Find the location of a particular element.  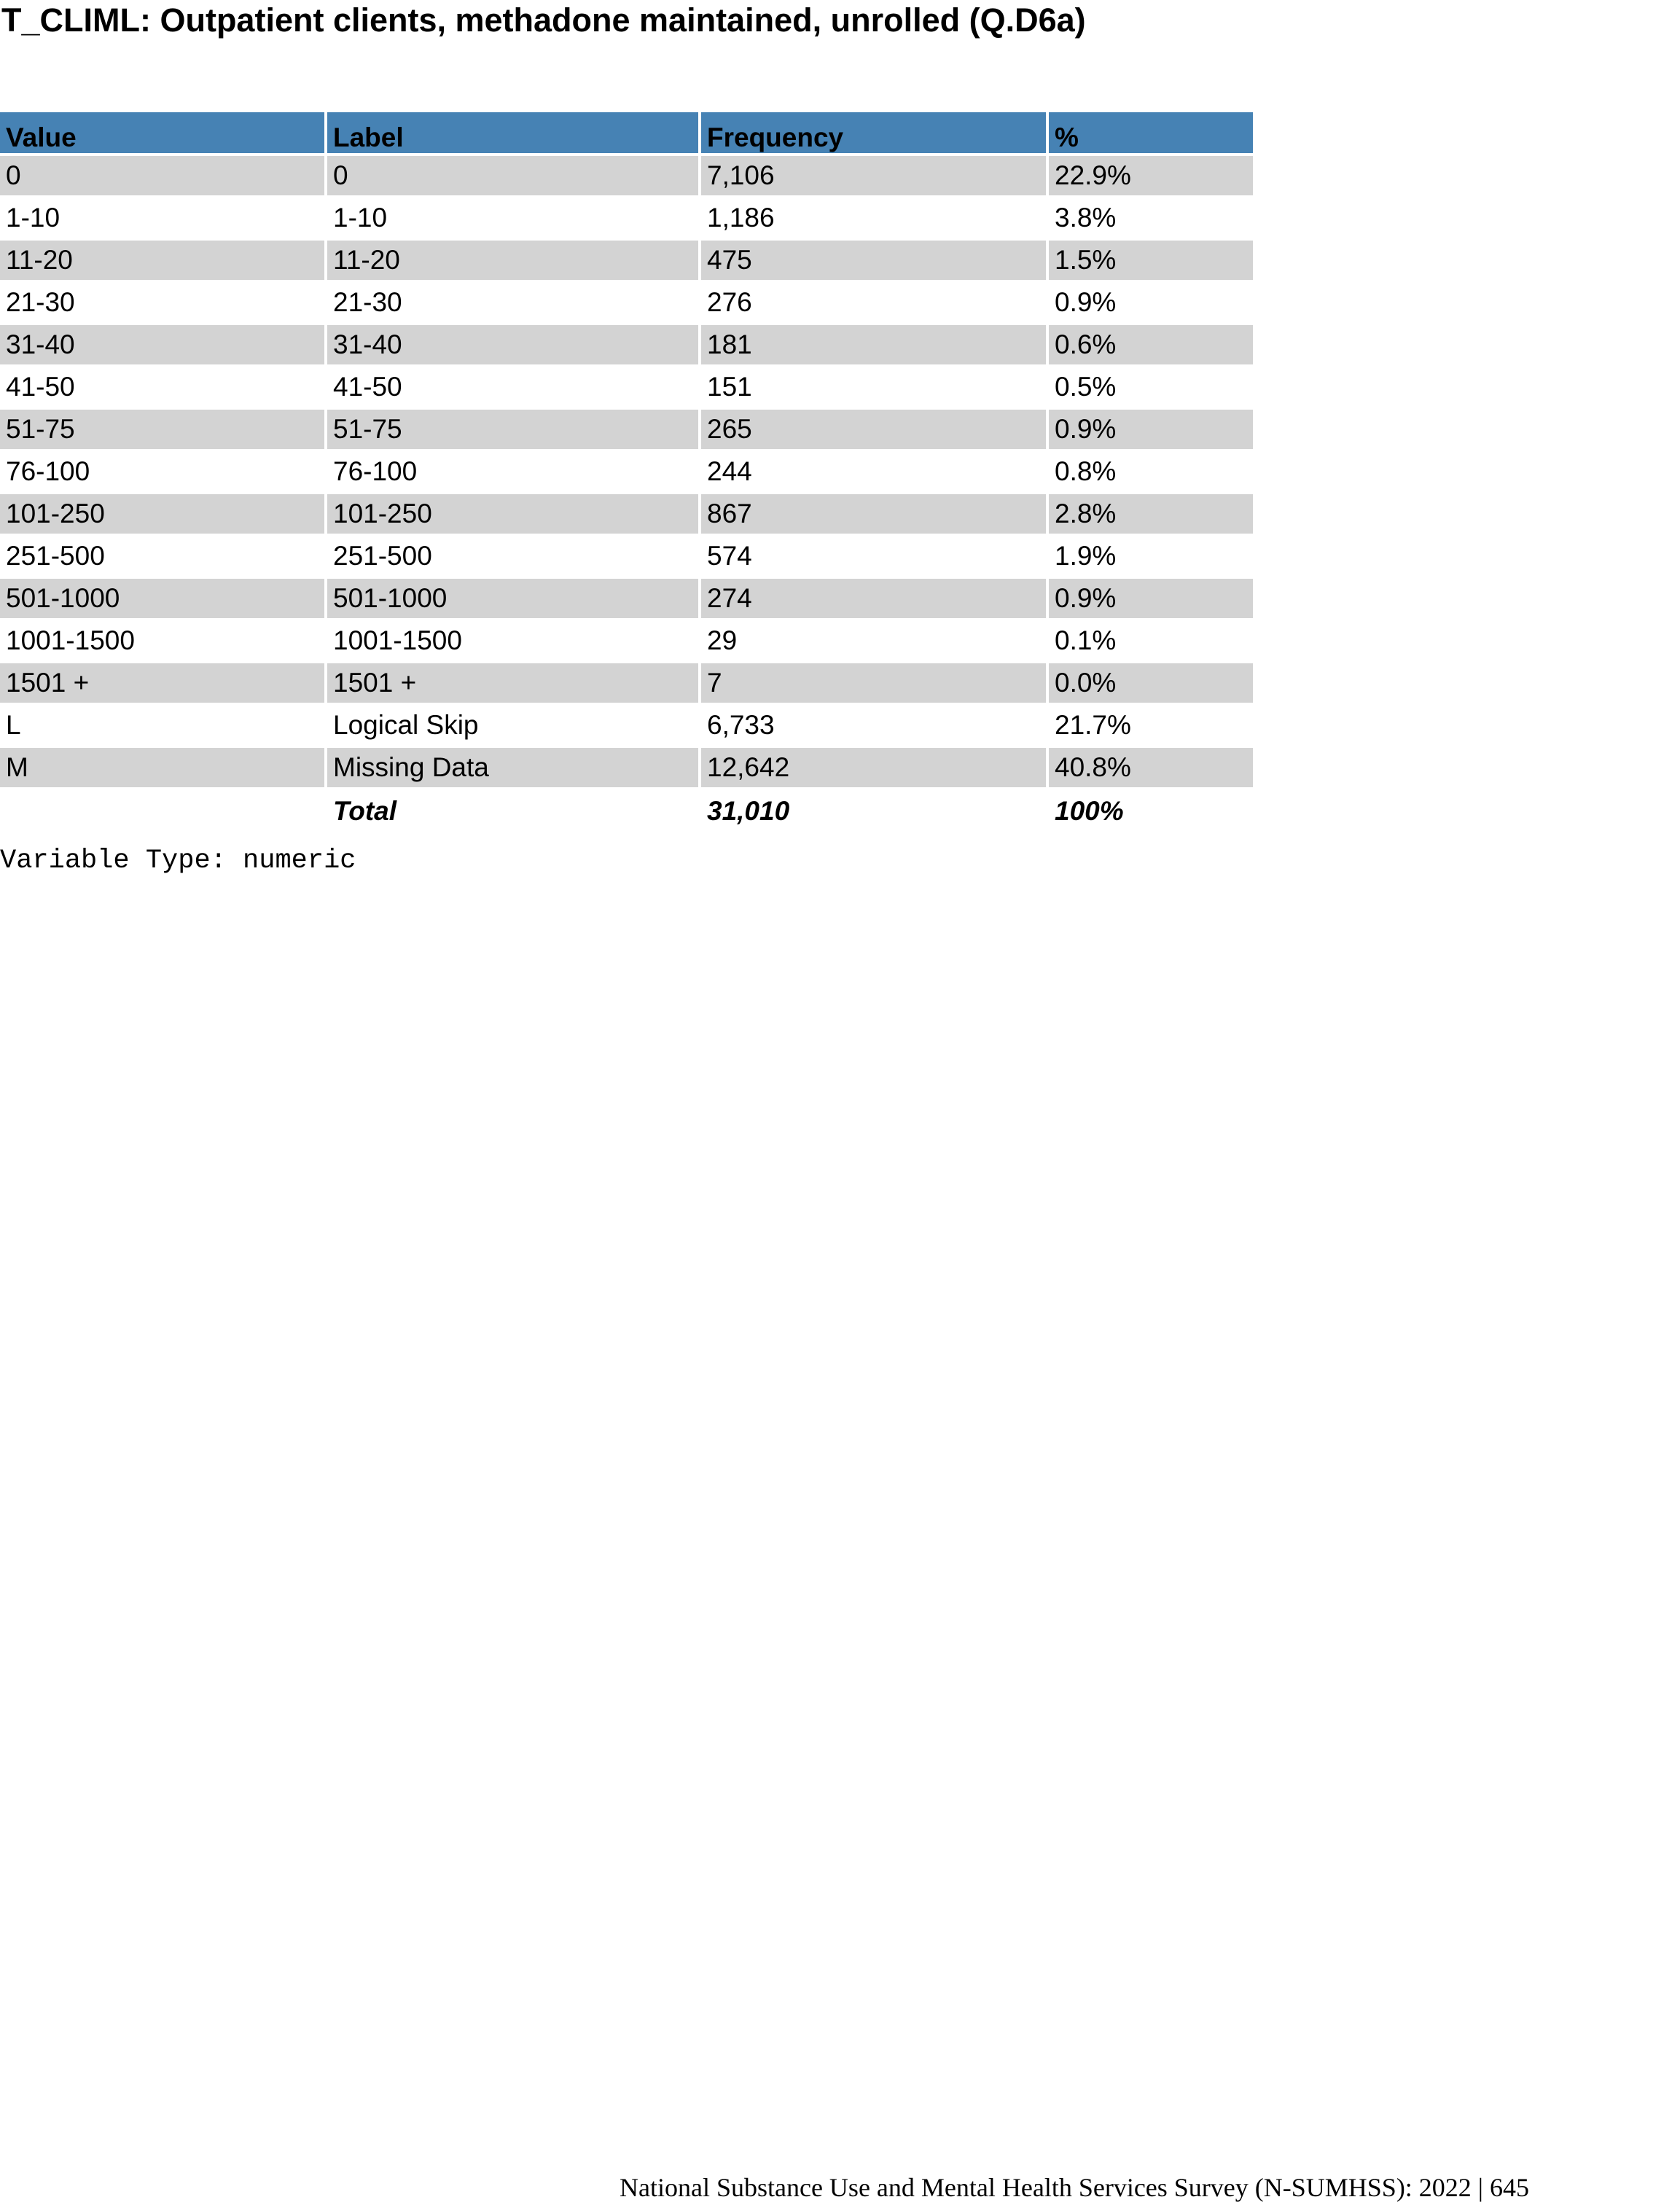

cell-value: 31-40 is located at coordinates (163, 346).